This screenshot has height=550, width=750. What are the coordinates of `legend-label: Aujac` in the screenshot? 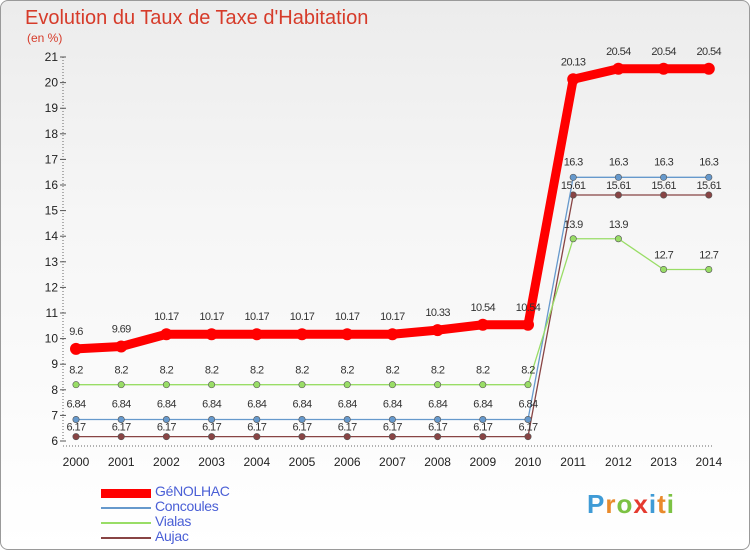 It's located at (172, 536).